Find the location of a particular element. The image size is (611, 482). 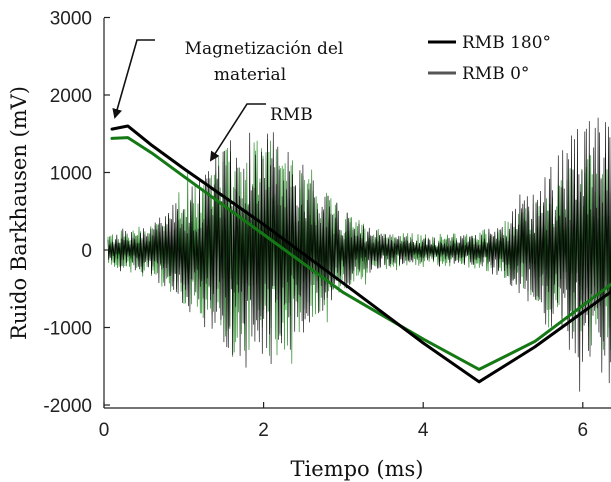

legend-label-rmb-180: RMB 180° is located at coordinates (506, 43).